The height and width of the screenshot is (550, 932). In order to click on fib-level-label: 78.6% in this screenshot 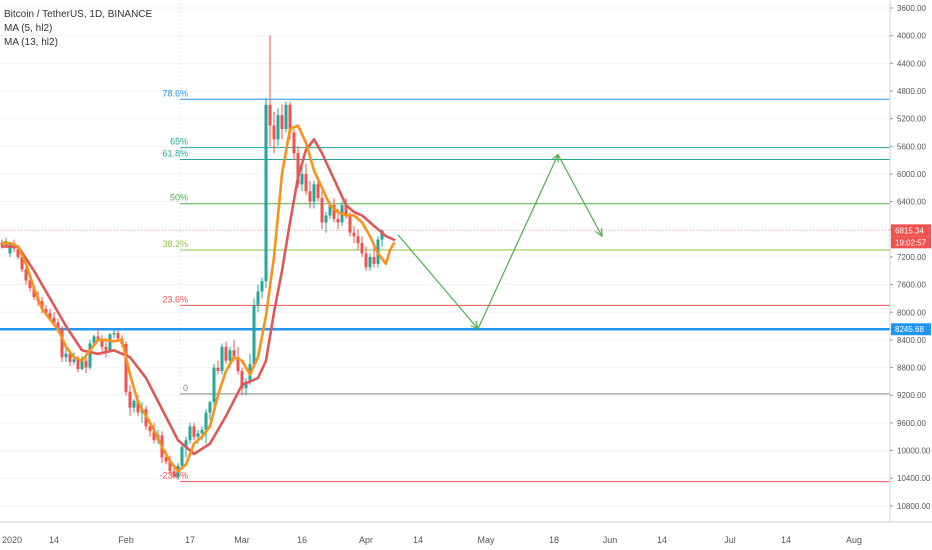, I will do `click(175, 93)`.